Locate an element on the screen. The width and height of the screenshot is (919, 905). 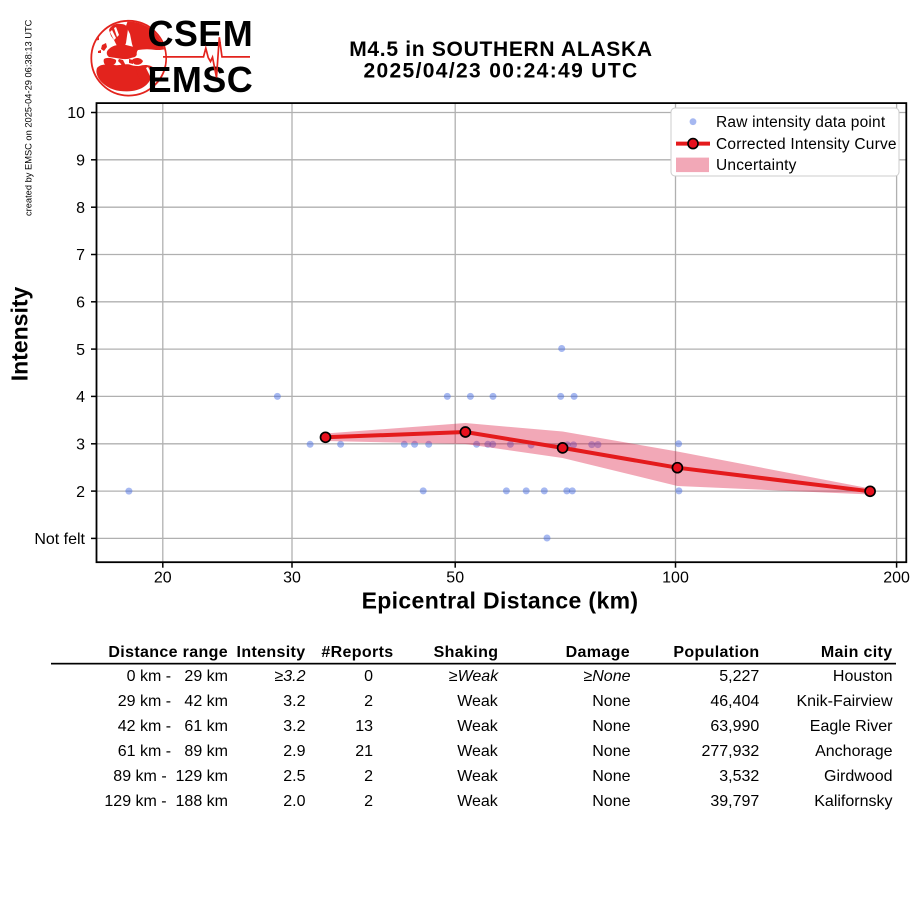
svg-text: 42 km - 61 km is located at coordinates (173, 726).